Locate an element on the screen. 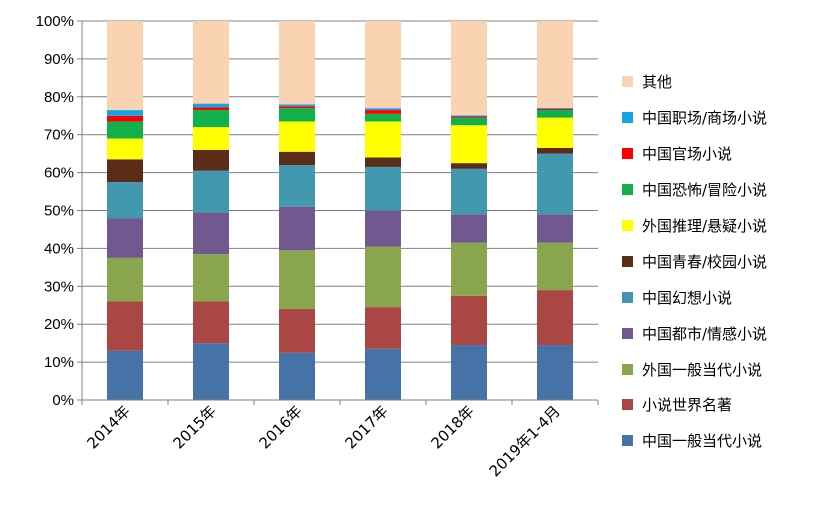 Image resolution: width=831 pixels, height=520 pixels. x-category-label: 2019年1-4月 is located at coordinates (525, 441).